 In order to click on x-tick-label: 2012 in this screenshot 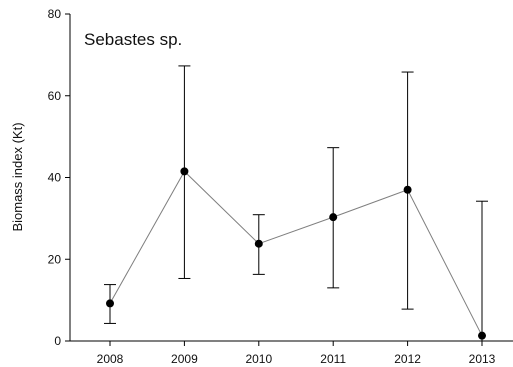, I will do `click(407, 359)`.